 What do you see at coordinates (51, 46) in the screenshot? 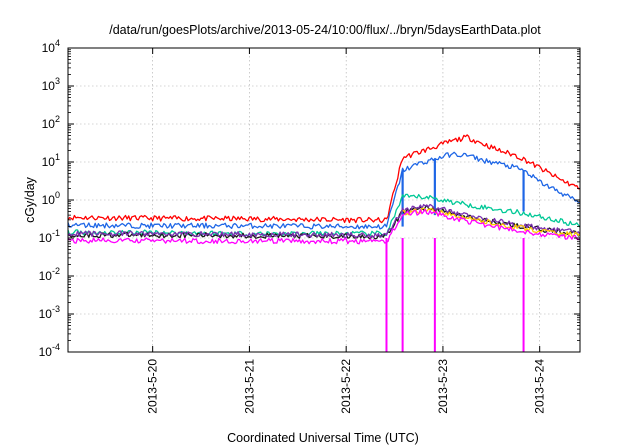
I see `y-tick-label: 10⁴` at bounding box center [51, 46].